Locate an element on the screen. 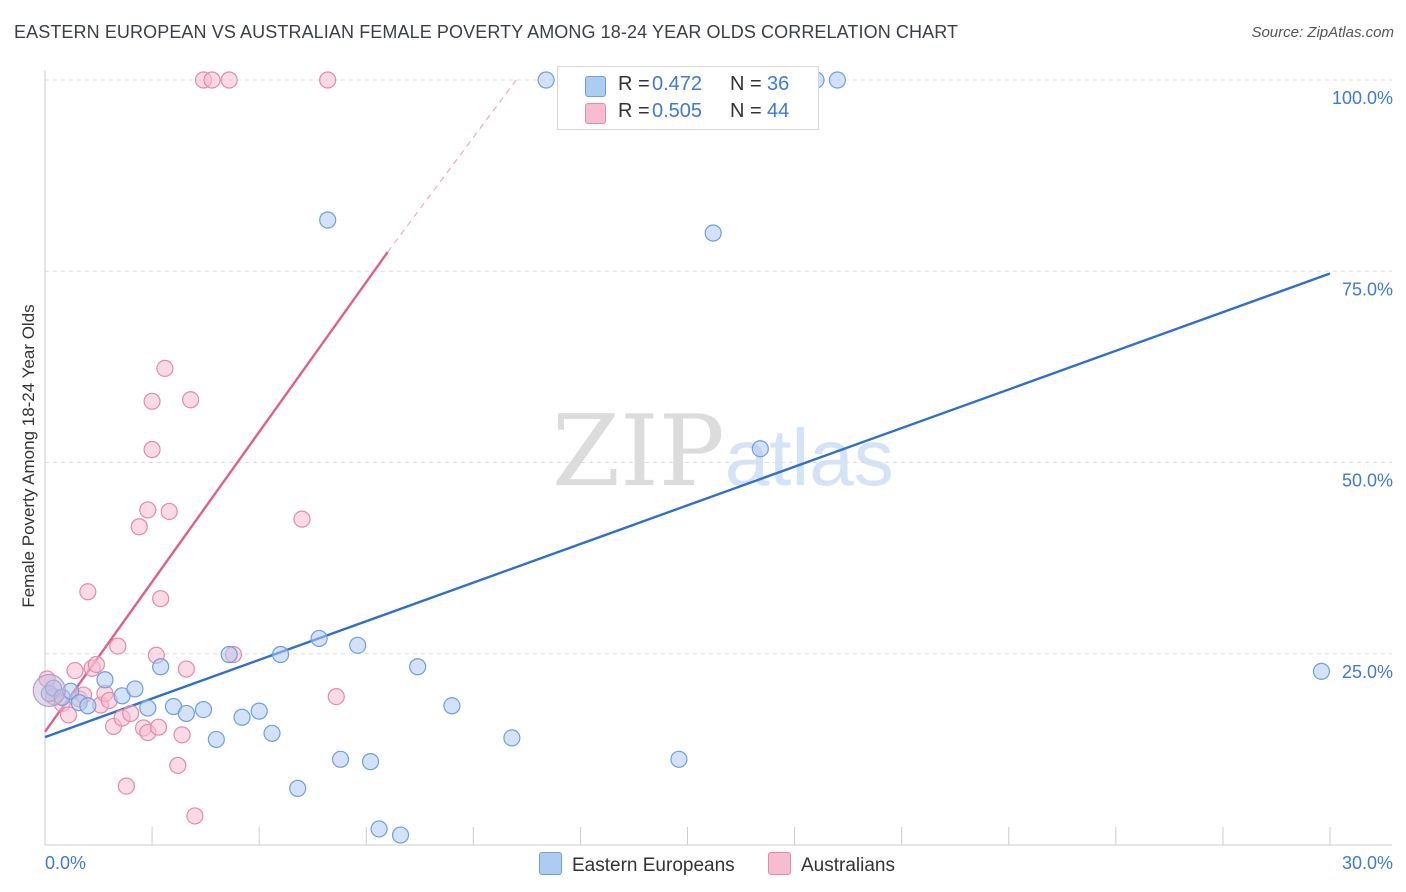 The width and height of the screenshot is (1406, 892). legend-n-value: 44 is located at coordinates (778, 111).